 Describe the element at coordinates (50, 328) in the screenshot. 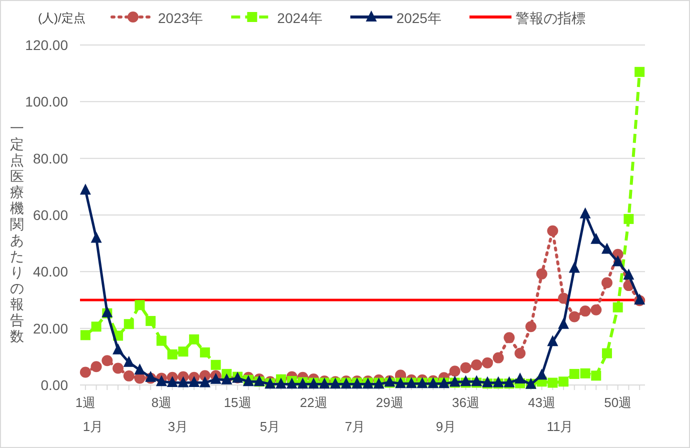

I see `y-tick-label: 20.00` at that location.